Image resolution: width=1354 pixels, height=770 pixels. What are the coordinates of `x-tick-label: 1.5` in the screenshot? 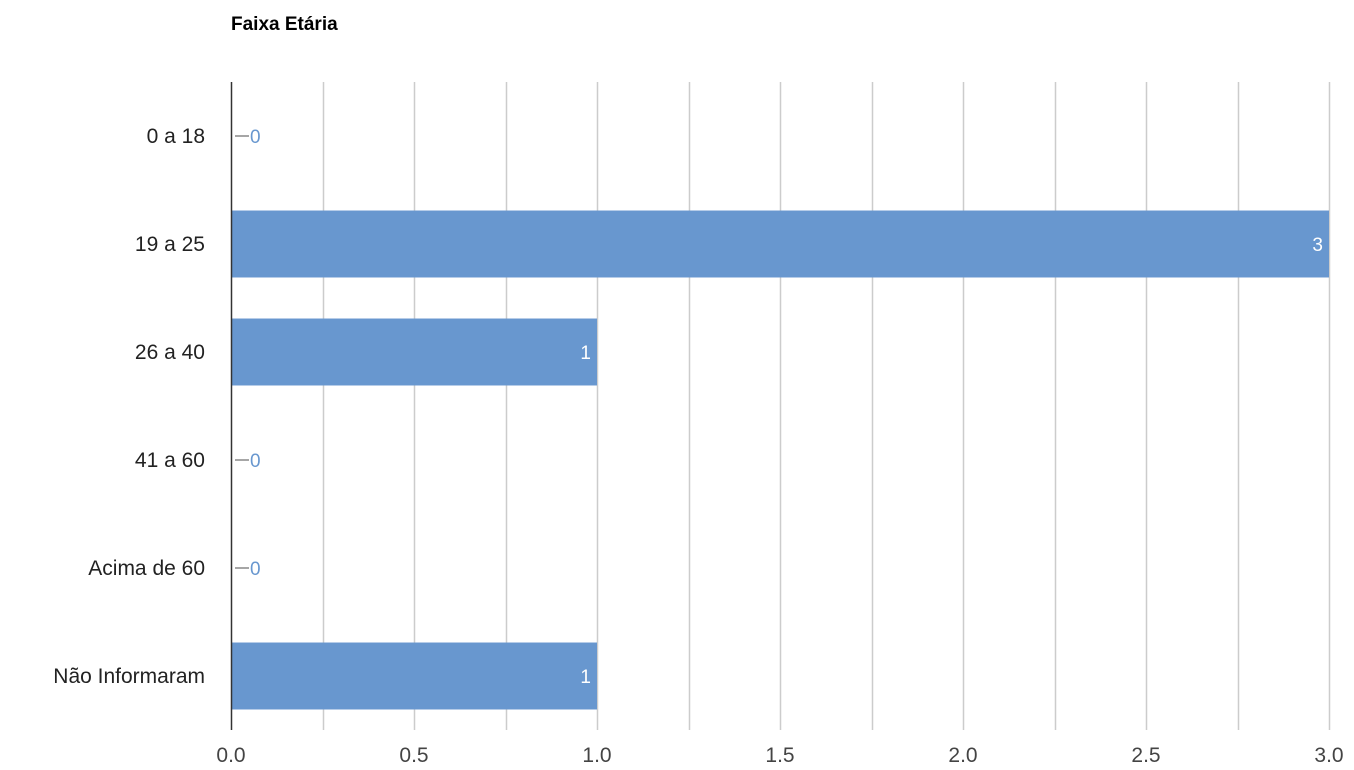 It's located at (779, 755).